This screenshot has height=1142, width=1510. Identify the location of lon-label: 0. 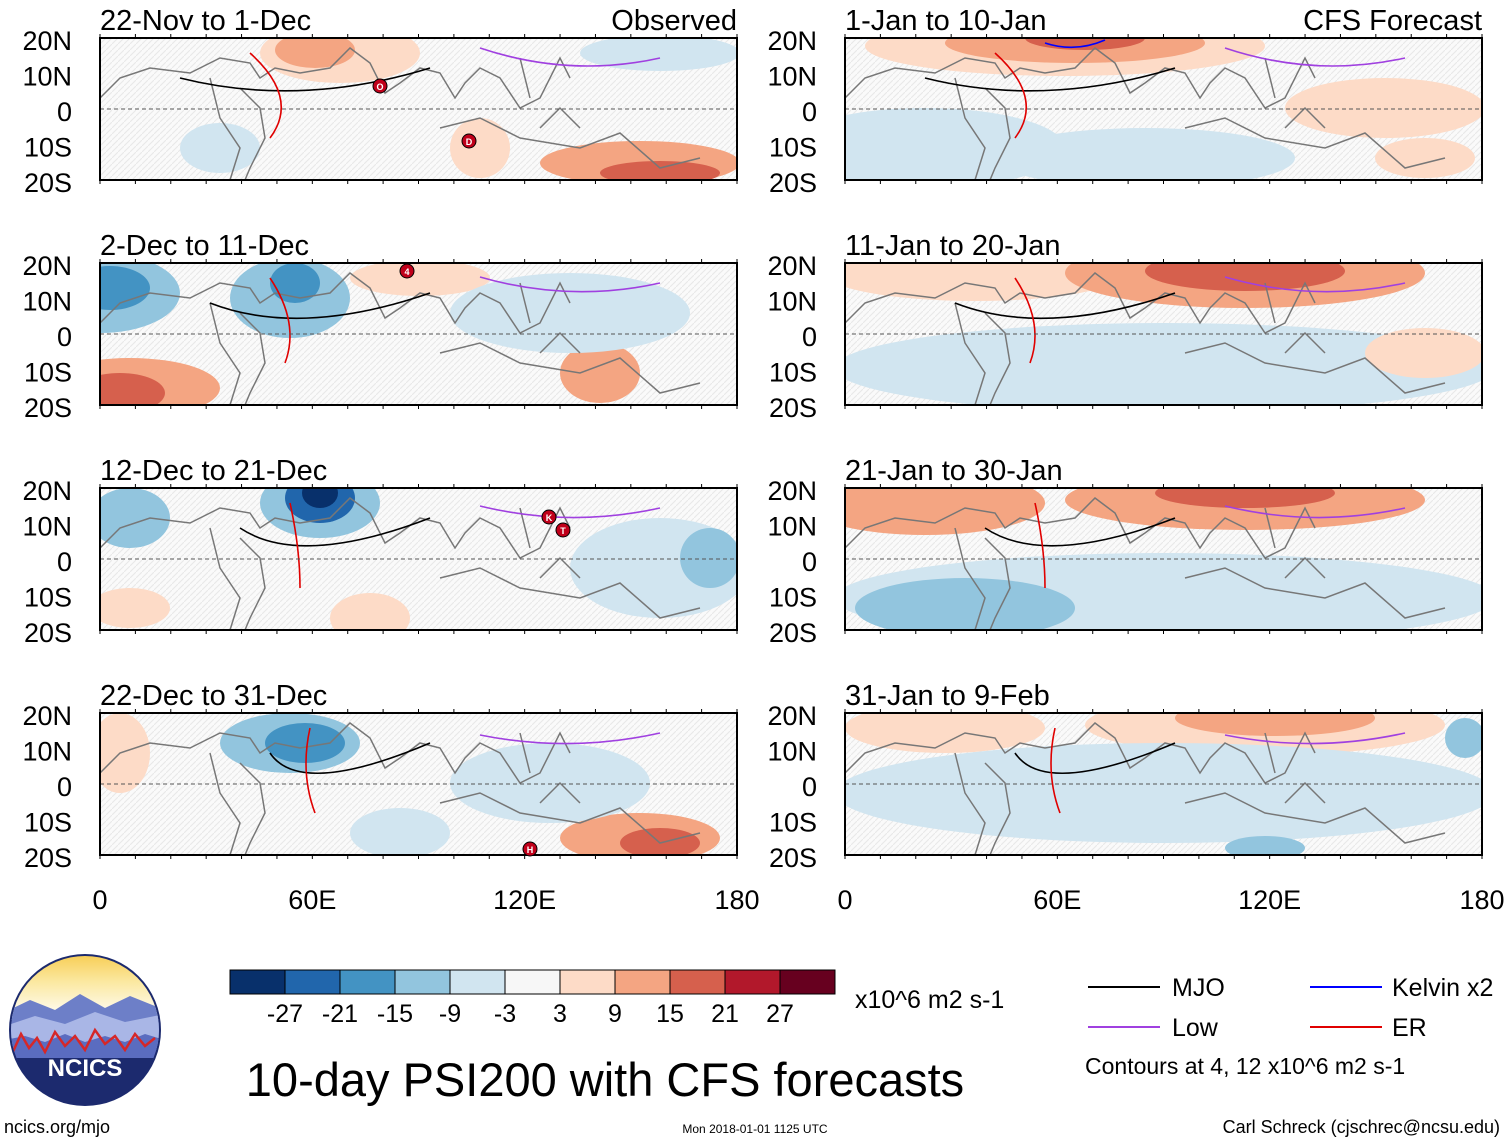
(99, 900).